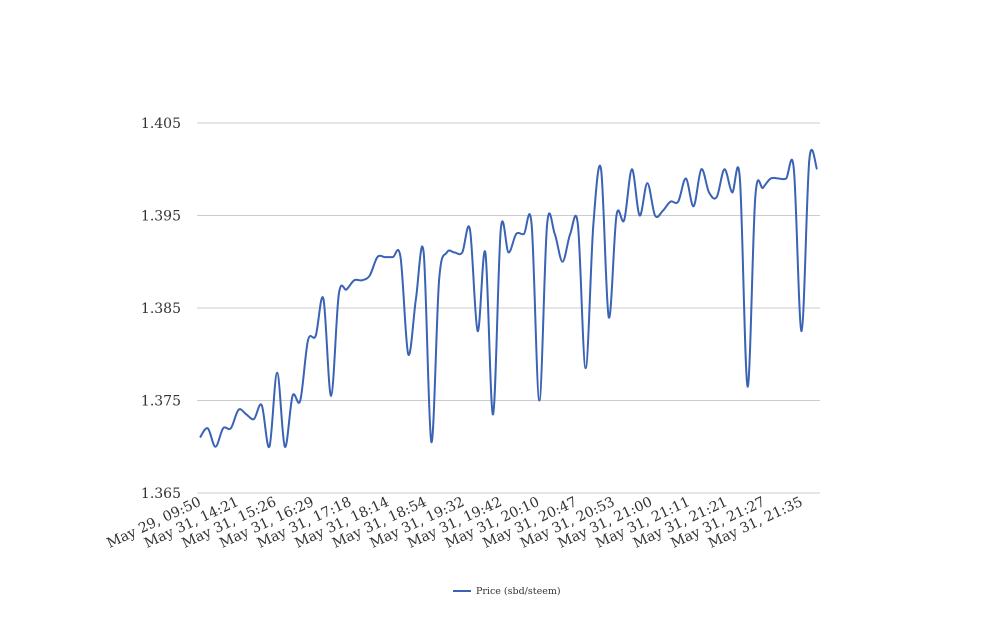  What do you see at coordinates (518, 591) in the screenshot?
I see `legend-label-price: Price (sbd/steem)` at bounding box center [518, 591].